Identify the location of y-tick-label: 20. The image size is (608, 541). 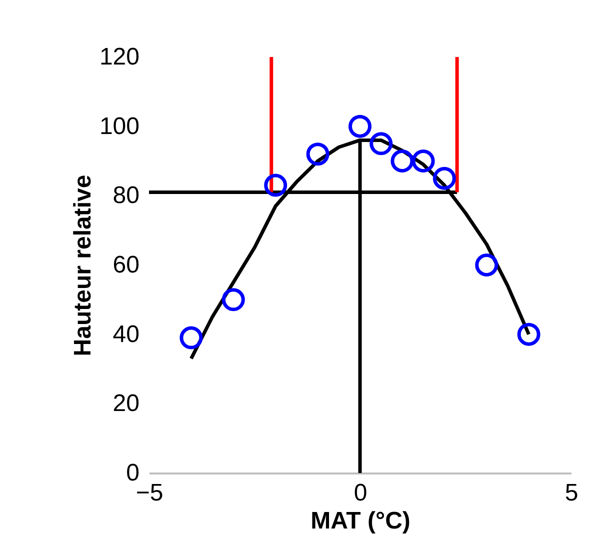
(126, 404).